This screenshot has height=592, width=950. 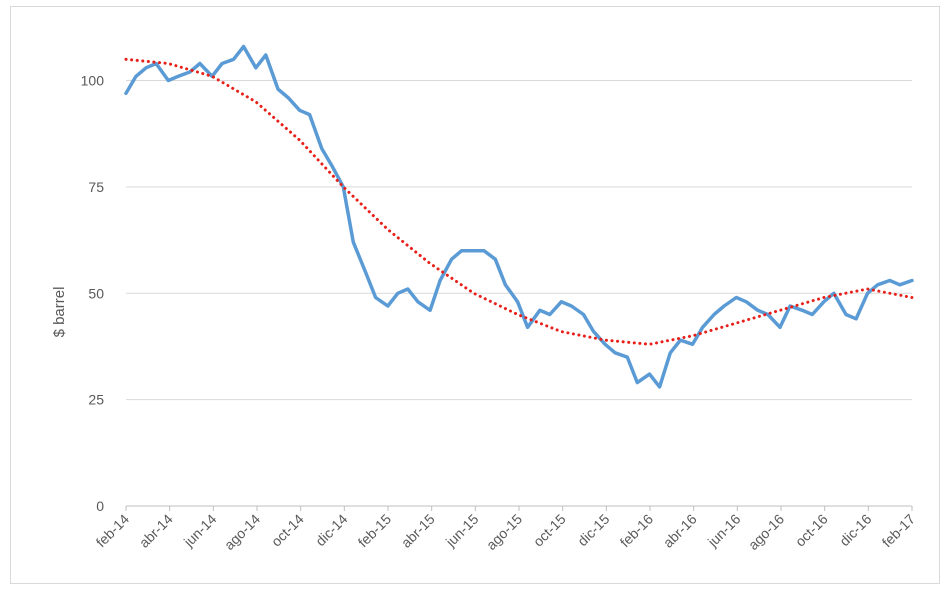 I want to click on x-tick-label: feb-14, so click(x=113, y=531).